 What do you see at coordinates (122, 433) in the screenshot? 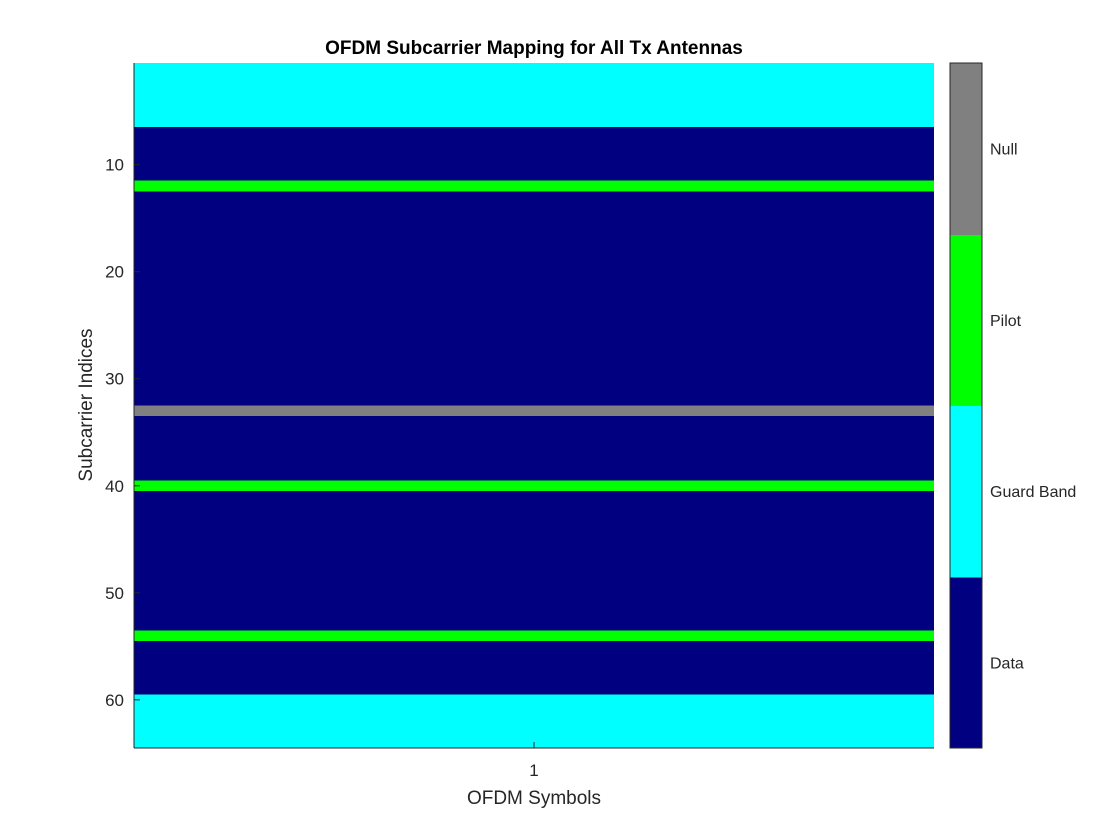
I see `y-ticks: 10 20 30 40 50 60` at bounding box center [122, 433].